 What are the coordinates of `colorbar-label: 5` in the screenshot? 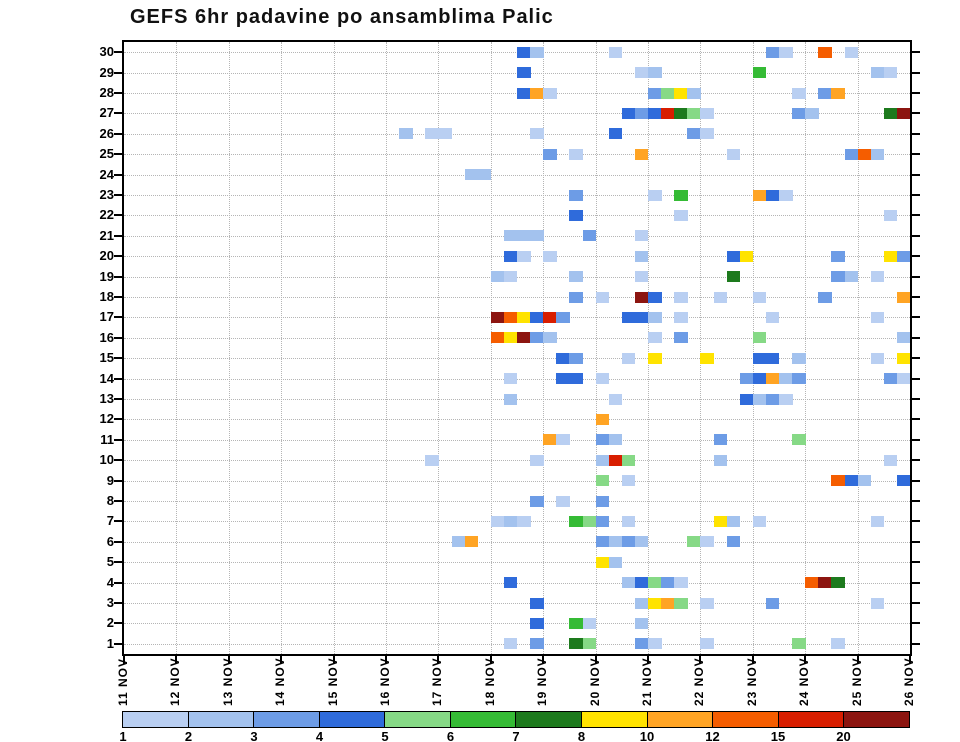 It's located at (385, 735).